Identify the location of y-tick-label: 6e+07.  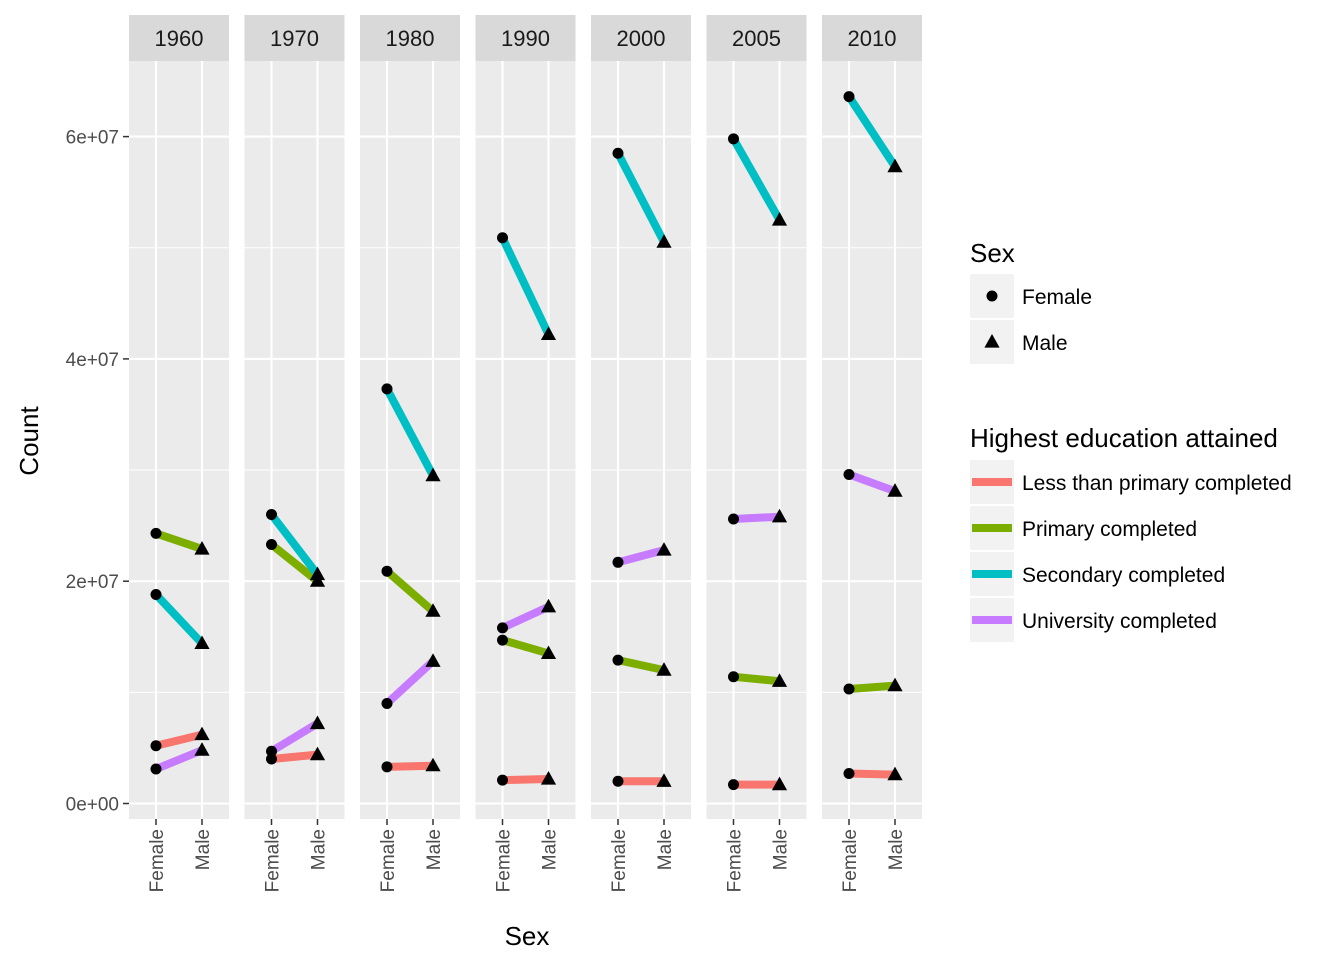
(92, 138).